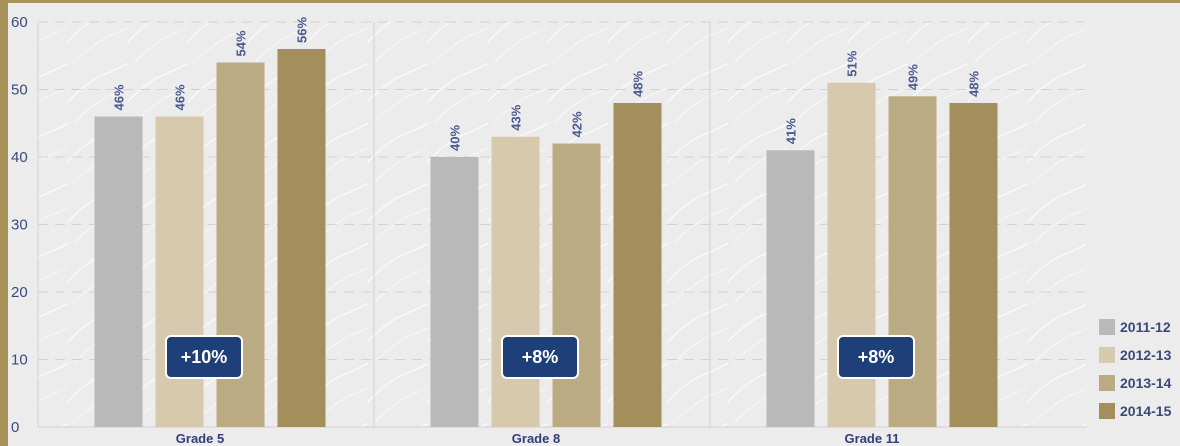  I want to click on change-badge-text: +10%, so click(204, 357).